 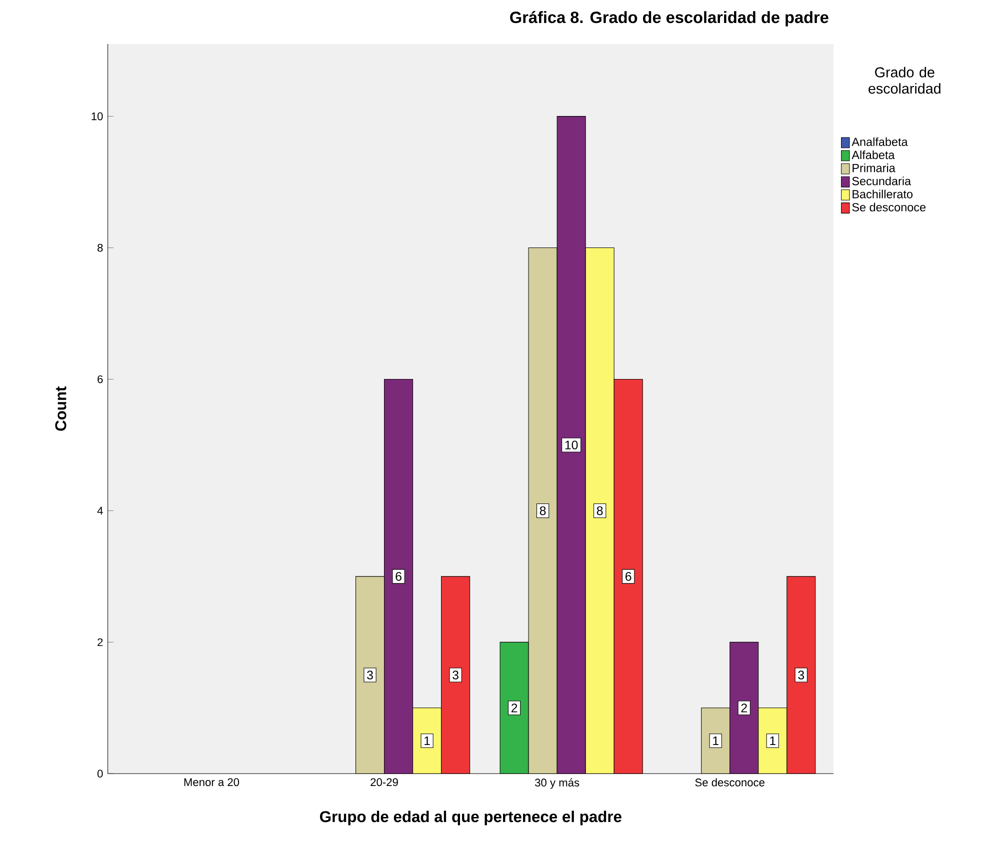 What do you see at coordinates (729, 782) in the screenshot?
I see `x-tick-label: Se desconoce` at bounding box center [729, 782].